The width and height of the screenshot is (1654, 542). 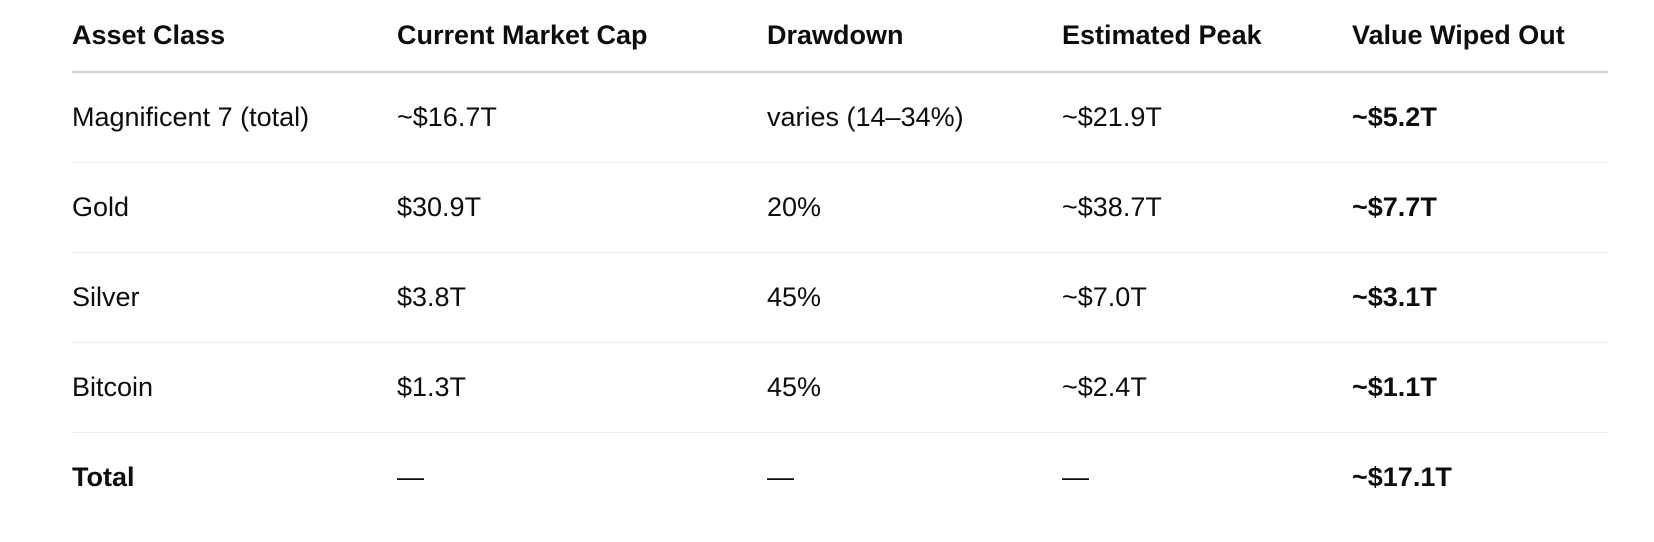 I want to click on cell-drawdown: —, so click(x=780, y=477).